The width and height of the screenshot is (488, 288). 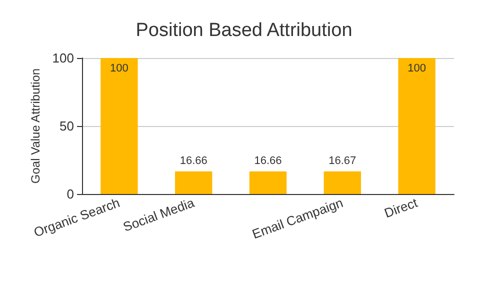 I want to click on y-axis-title: Goal Value Attribution, so click(x=35, y=126).